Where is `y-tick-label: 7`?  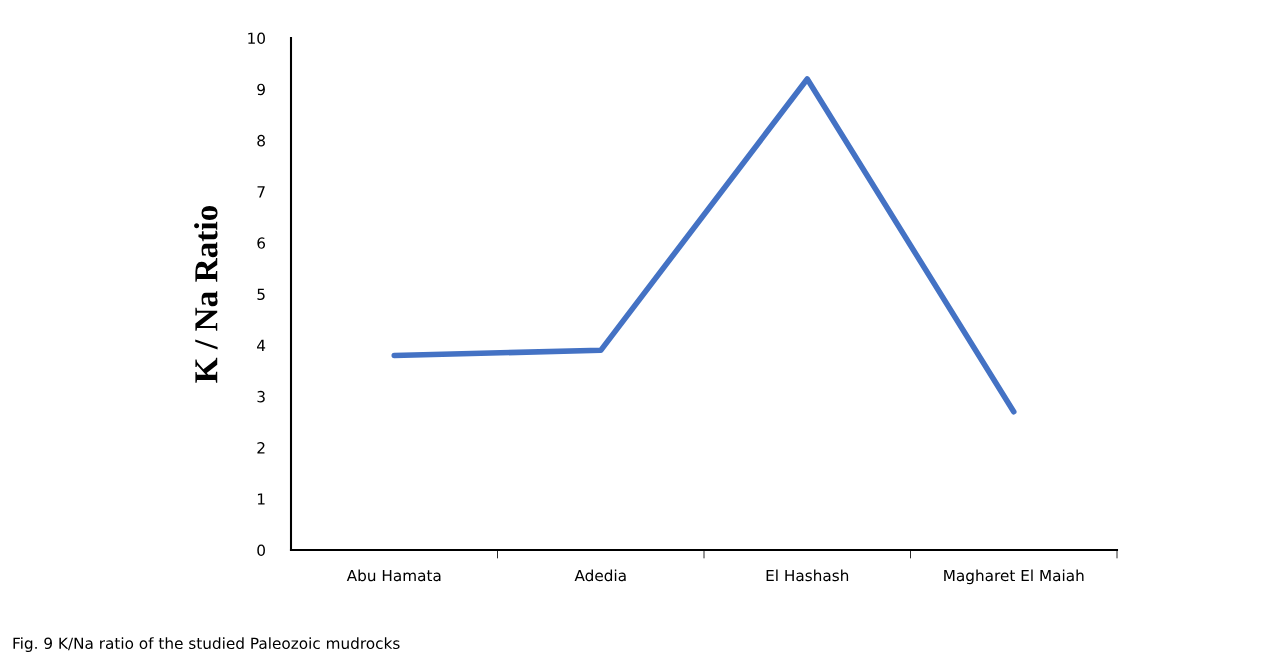 y-tick-label: 7 is located at coordinates (261, 192).